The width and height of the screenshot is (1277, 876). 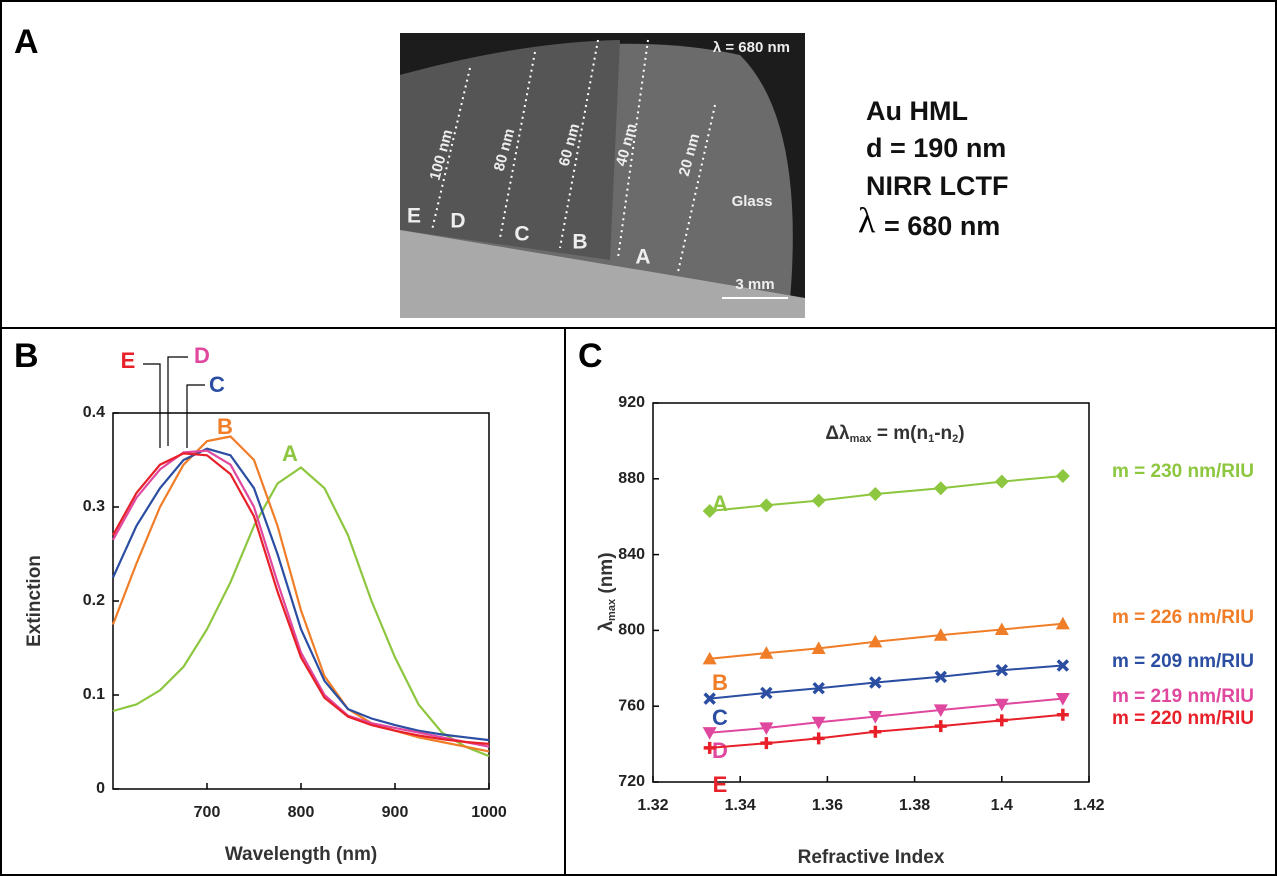 I want to click on scale-label: 3 mm, so click(x=754, y=284).